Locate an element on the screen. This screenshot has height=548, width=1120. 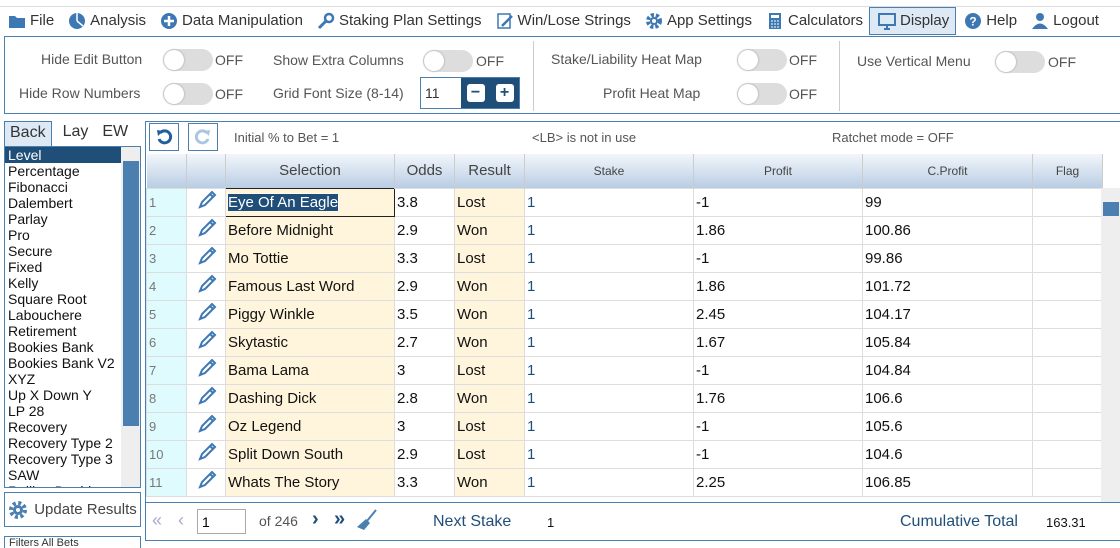
cell: 105.6 is located at coordinates (947, 426).